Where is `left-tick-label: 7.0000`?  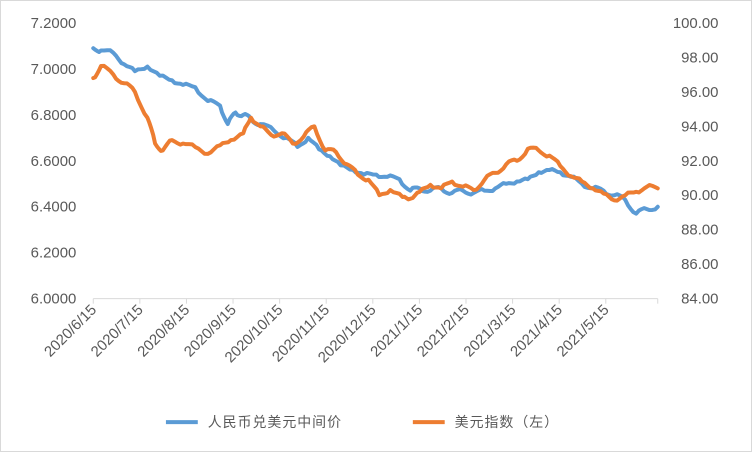 left-tick-label: 7.0000 is located at coordinates (54, 69).